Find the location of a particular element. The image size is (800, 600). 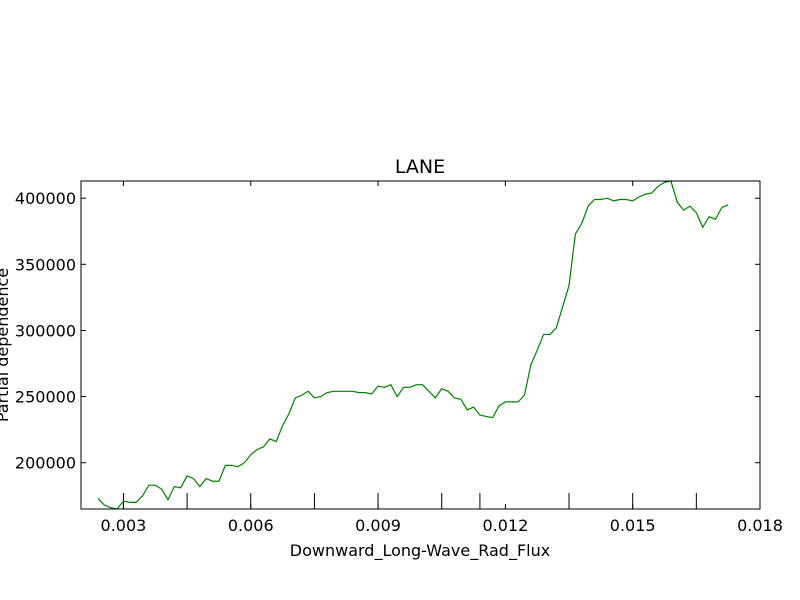

y-tick-label: 200000 is located at coordinates (45, 463).